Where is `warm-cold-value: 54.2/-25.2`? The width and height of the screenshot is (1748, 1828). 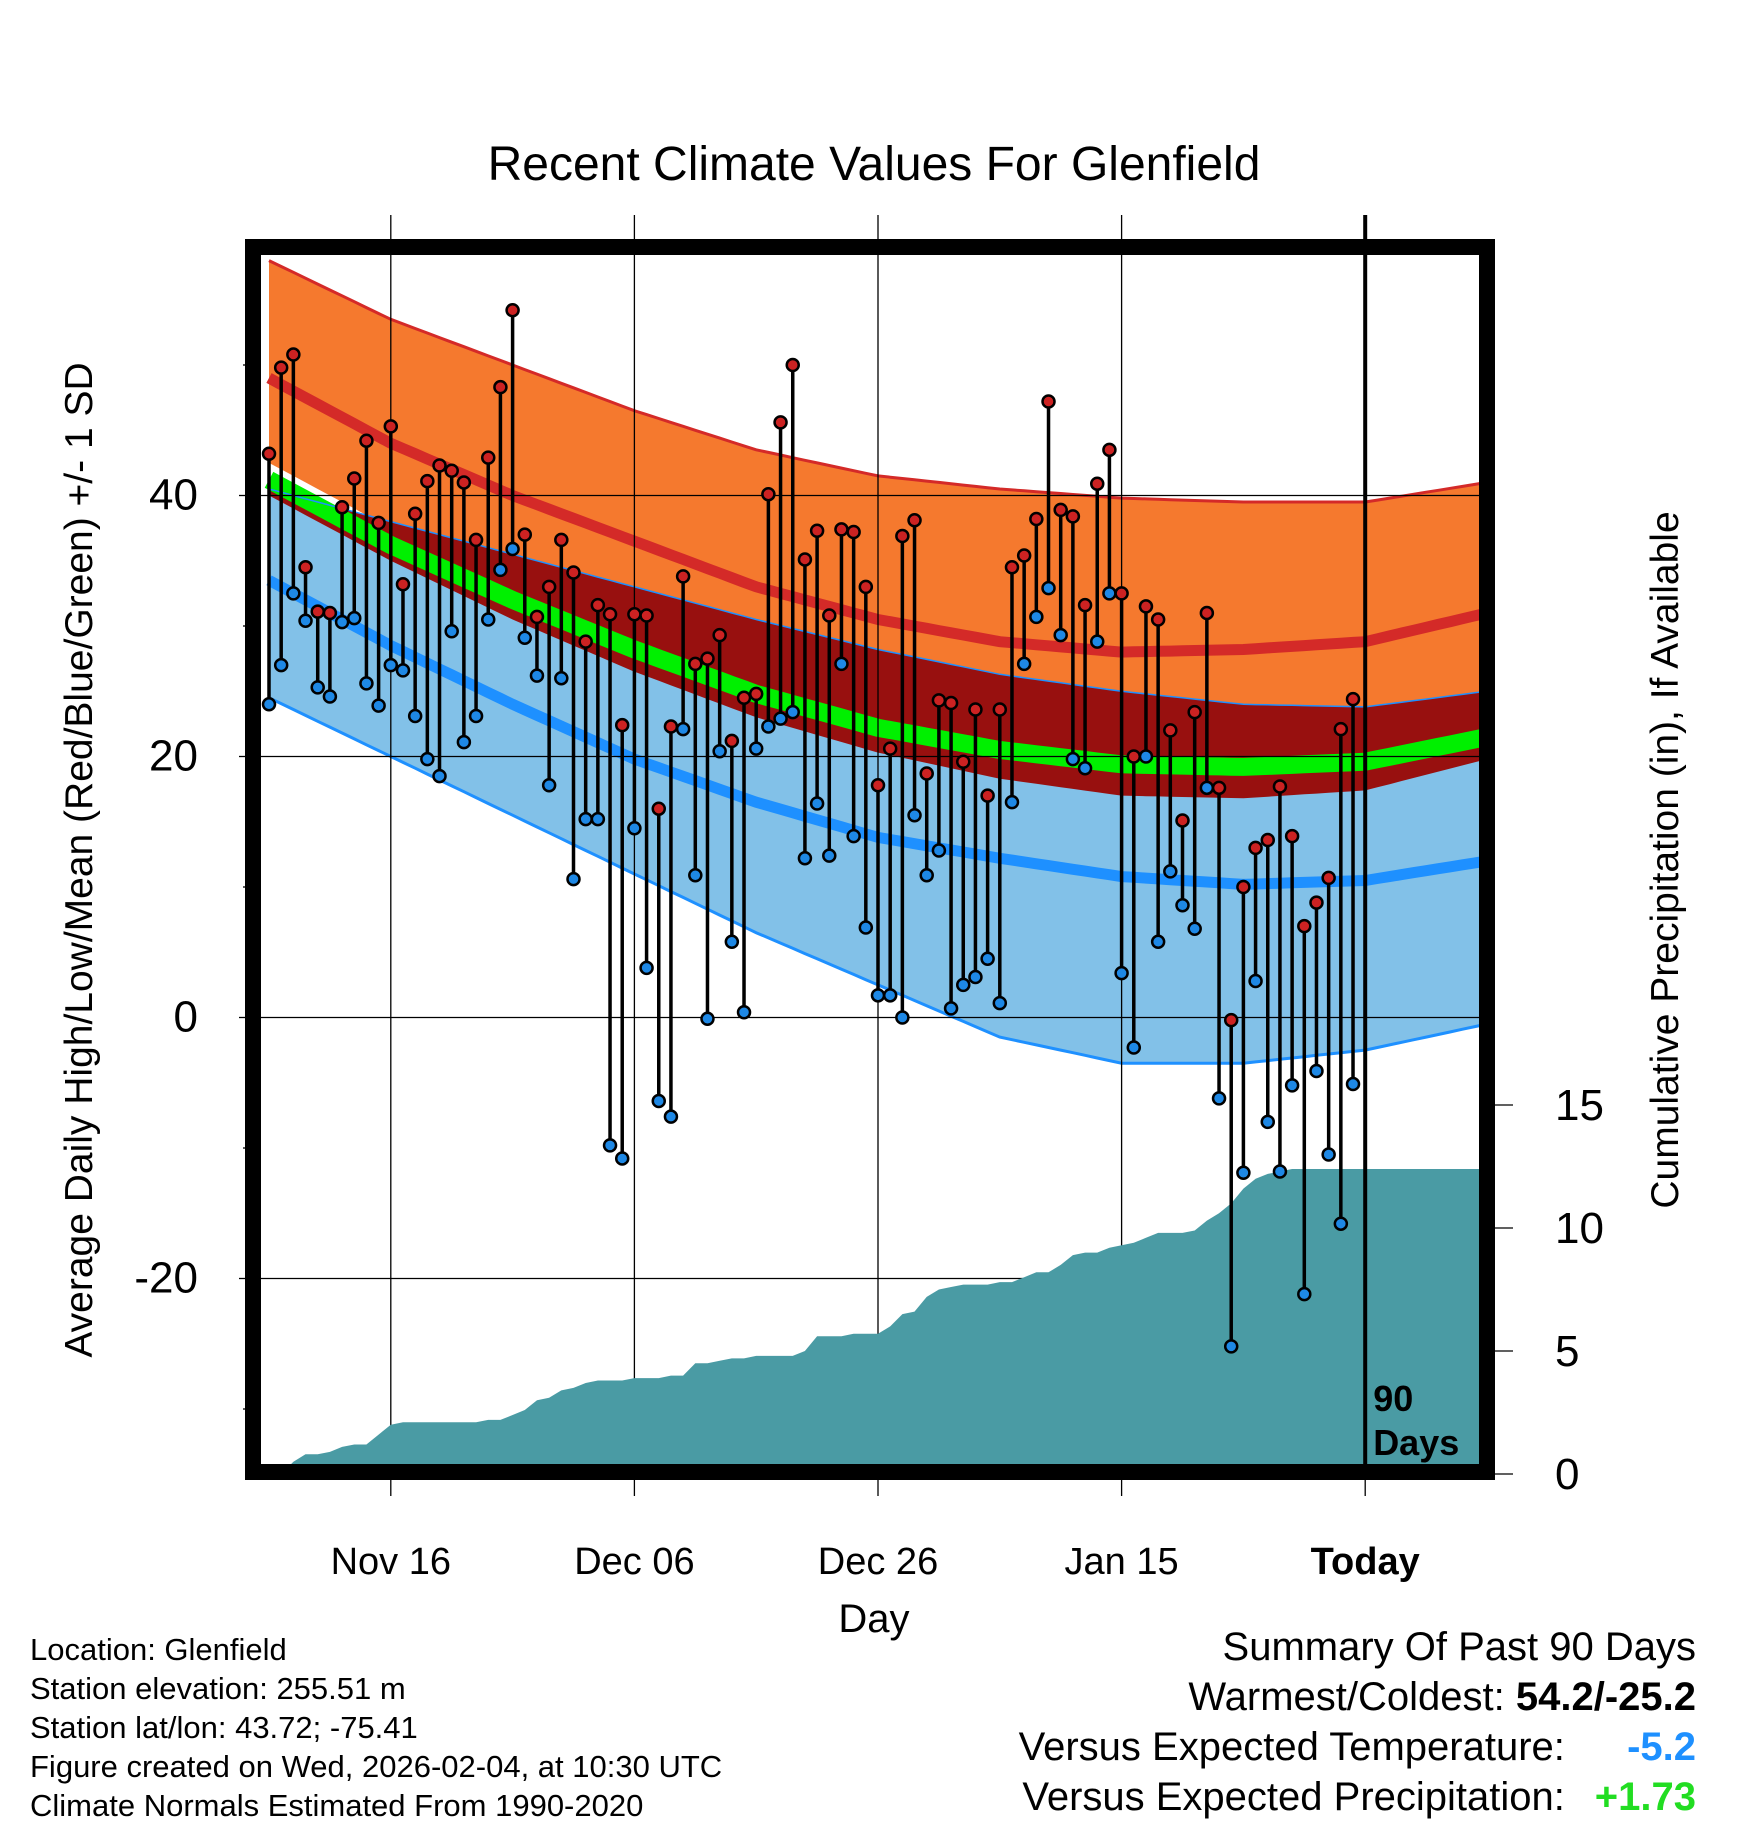
warm-cold-value: 54.2/-25.2 is located at coordinates (1605, 1697).